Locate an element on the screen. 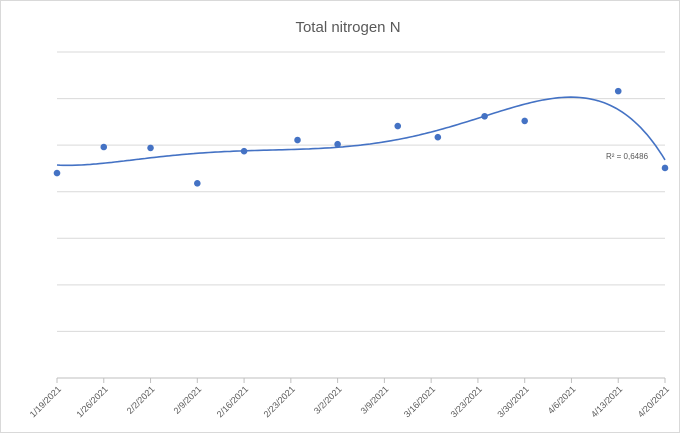 The width and height of the screenshot is (680, 433). trendline-annotation: R² = 0,6486 is located at coordinates (627, 156).